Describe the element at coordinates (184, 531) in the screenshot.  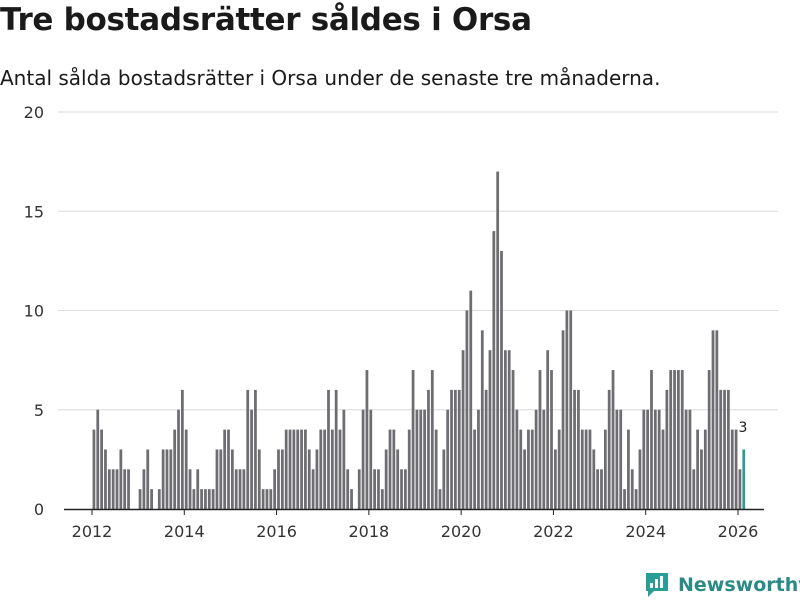
I see `x-tick-label: 2014` at that location.